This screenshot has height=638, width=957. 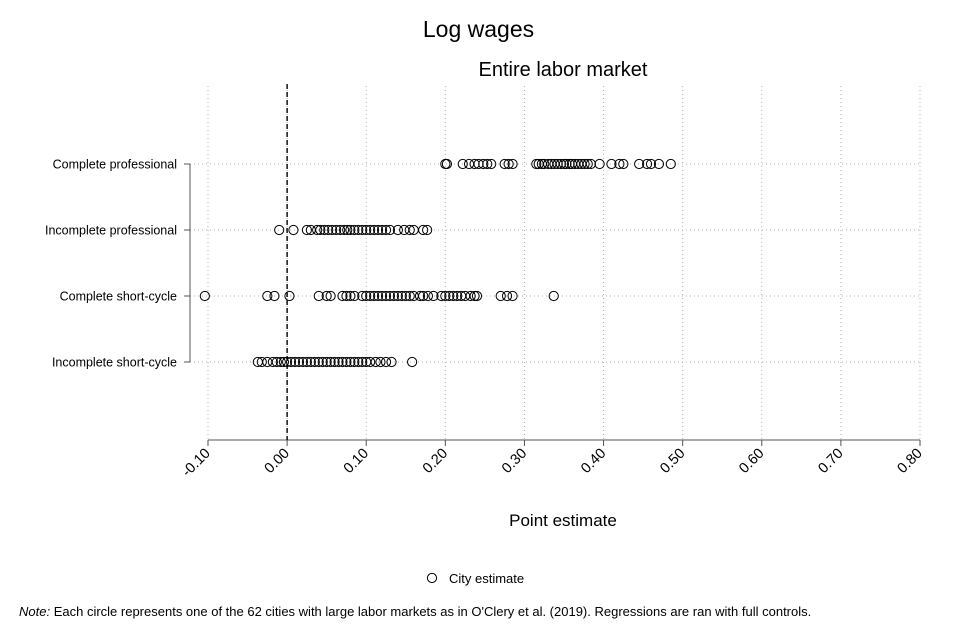 I want to click on x-tick-label: 0.00, so click(x=277, y=461).